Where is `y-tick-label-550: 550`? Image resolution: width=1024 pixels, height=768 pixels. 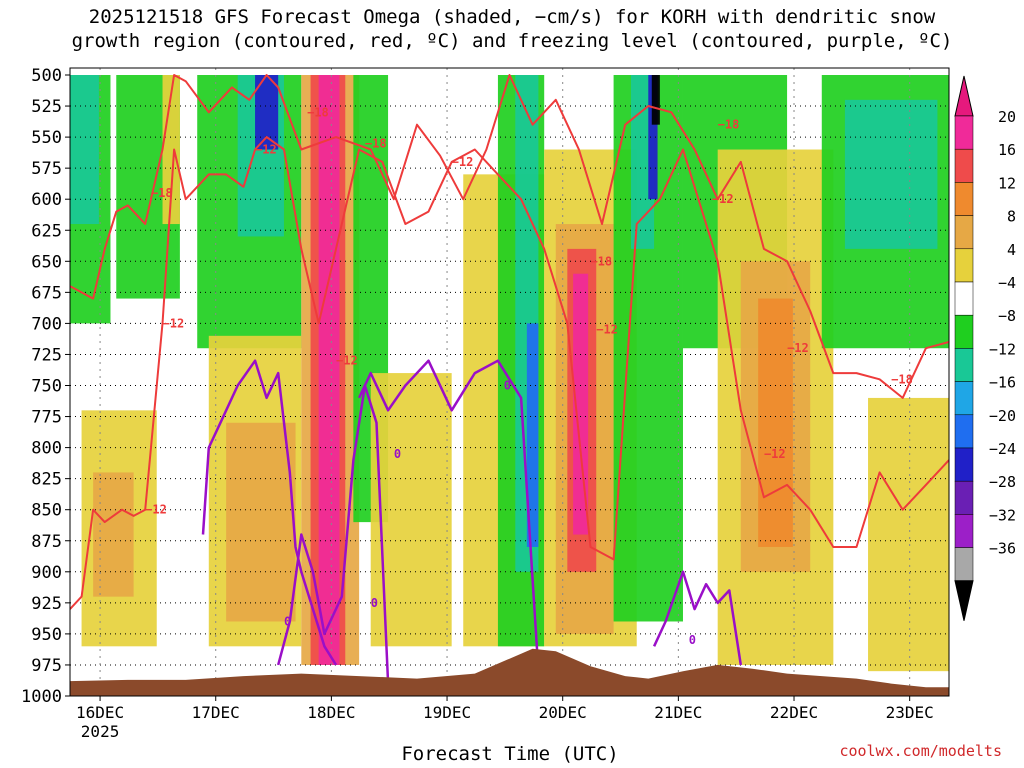 y-tick-label-550: 550 is located at coordinates (46, 138).